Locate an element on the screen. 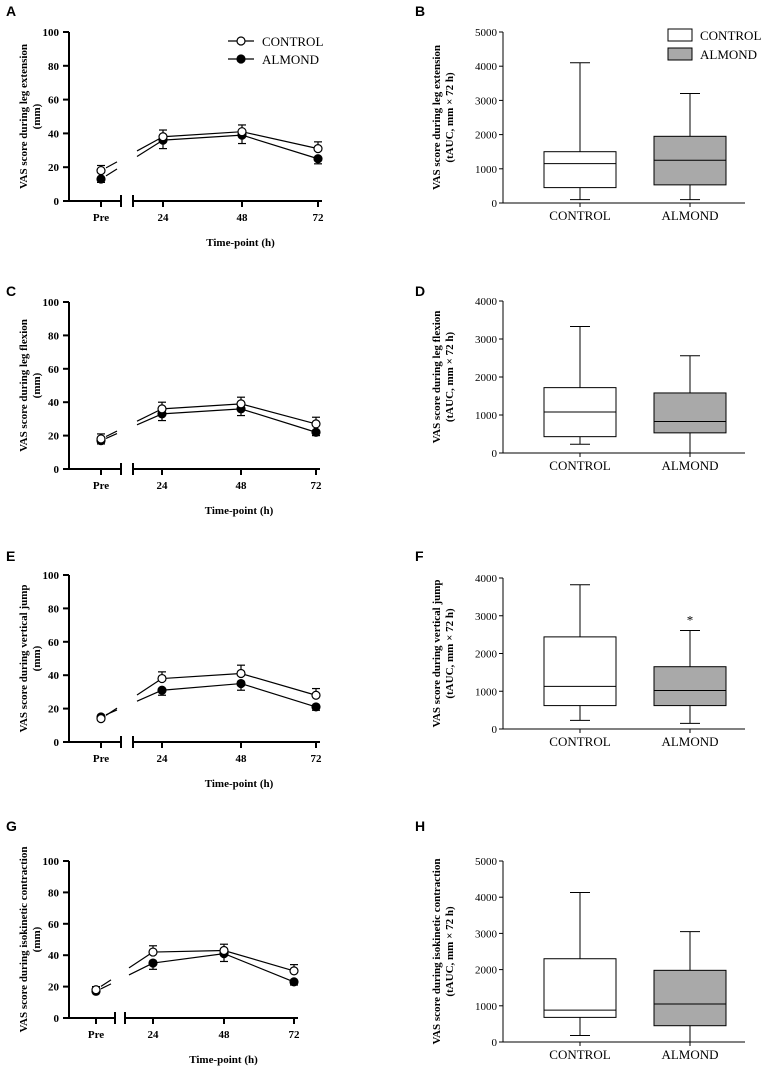 This screenshot has height=1066, width=767. y-axis-label-line: VAS score during leg extension is located at coordinates (24, 116).